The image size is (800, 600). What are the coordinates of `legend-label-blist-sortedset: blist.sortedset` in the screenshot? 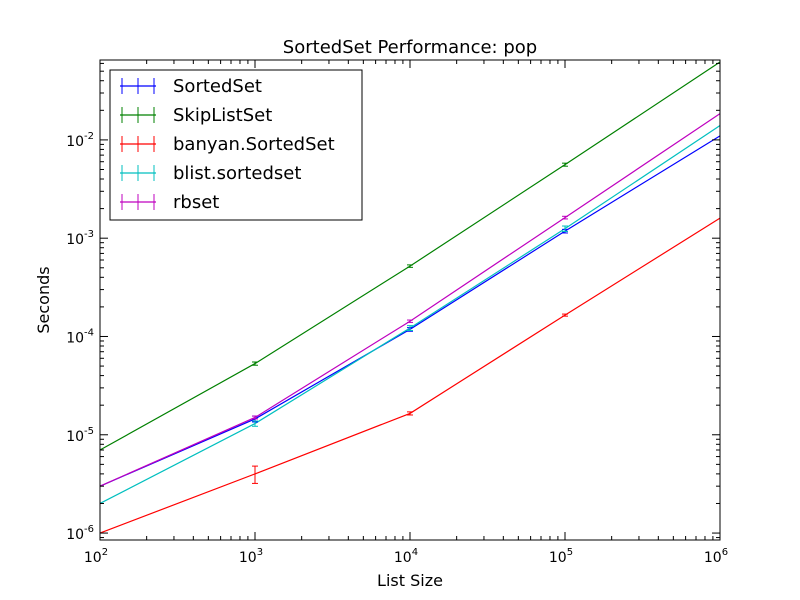 It's located at (237, 173).